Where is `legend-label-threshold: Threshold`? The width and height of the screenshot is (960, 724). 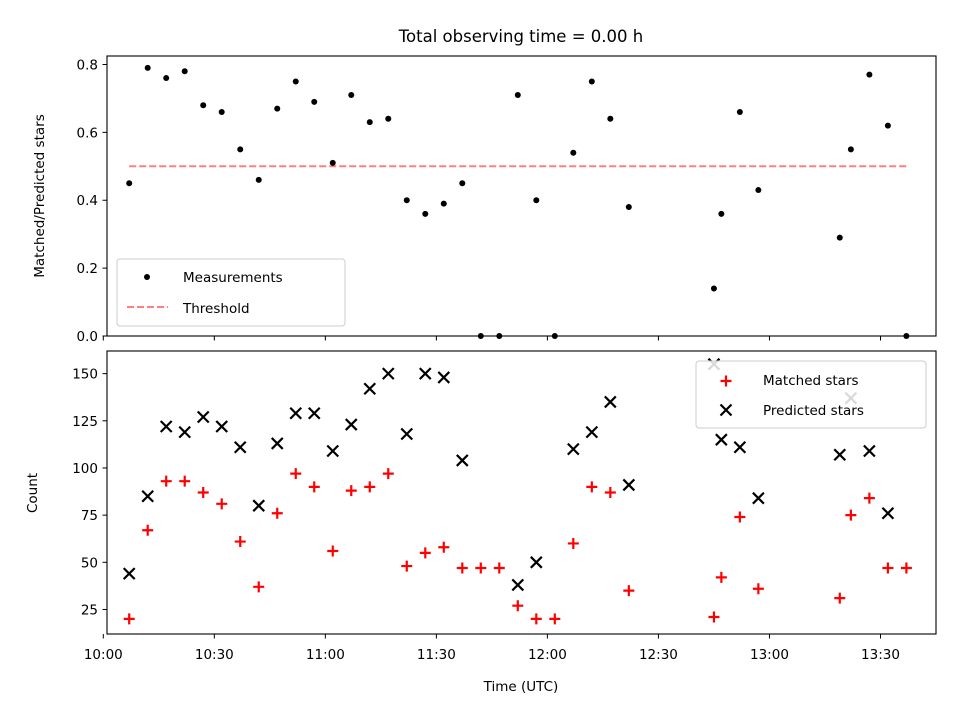 legend-label-threshold: Threshold is located at coordinates (216, 309).